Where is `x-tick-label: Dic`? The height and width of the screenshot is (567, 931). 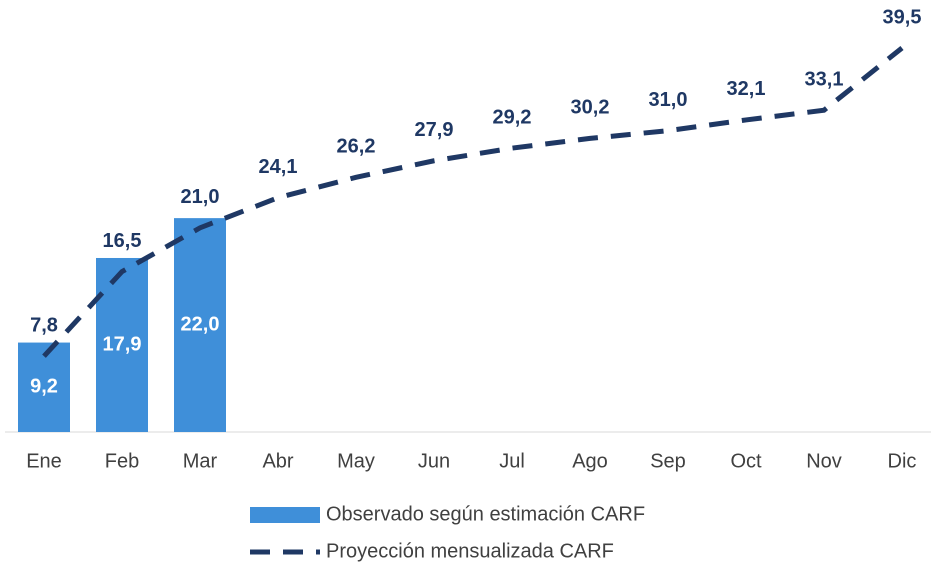
x-tick-label: Dic is located at coordinates (902, 461).